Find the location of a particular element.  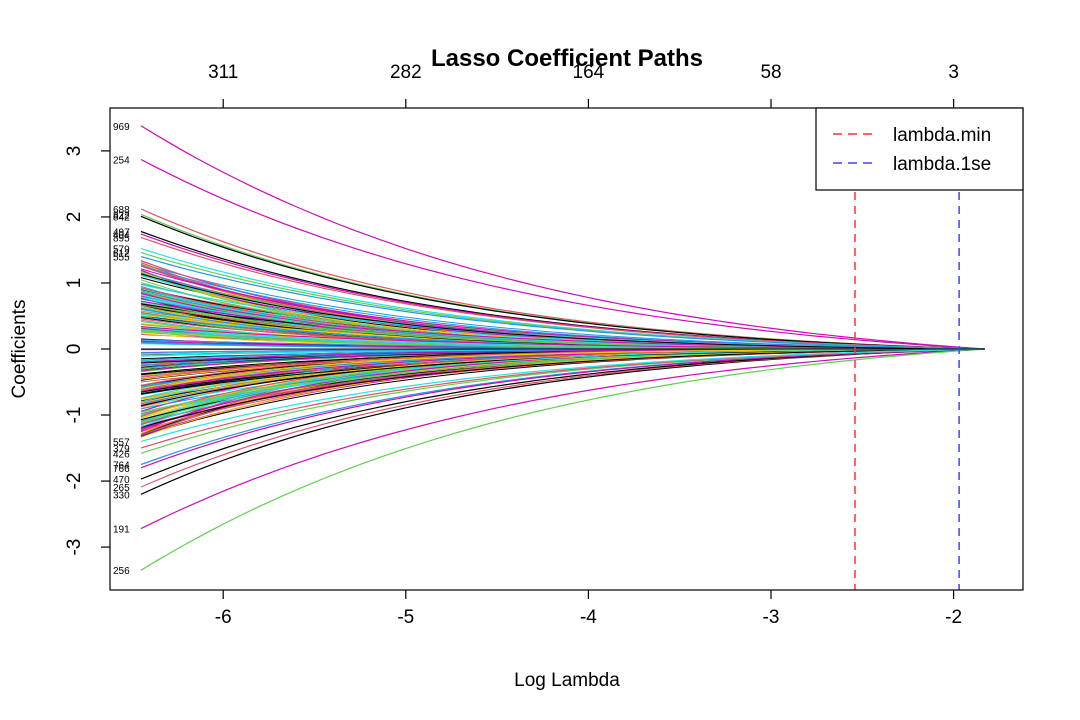

variable-label: 822 is located at coordinates (121, 215).